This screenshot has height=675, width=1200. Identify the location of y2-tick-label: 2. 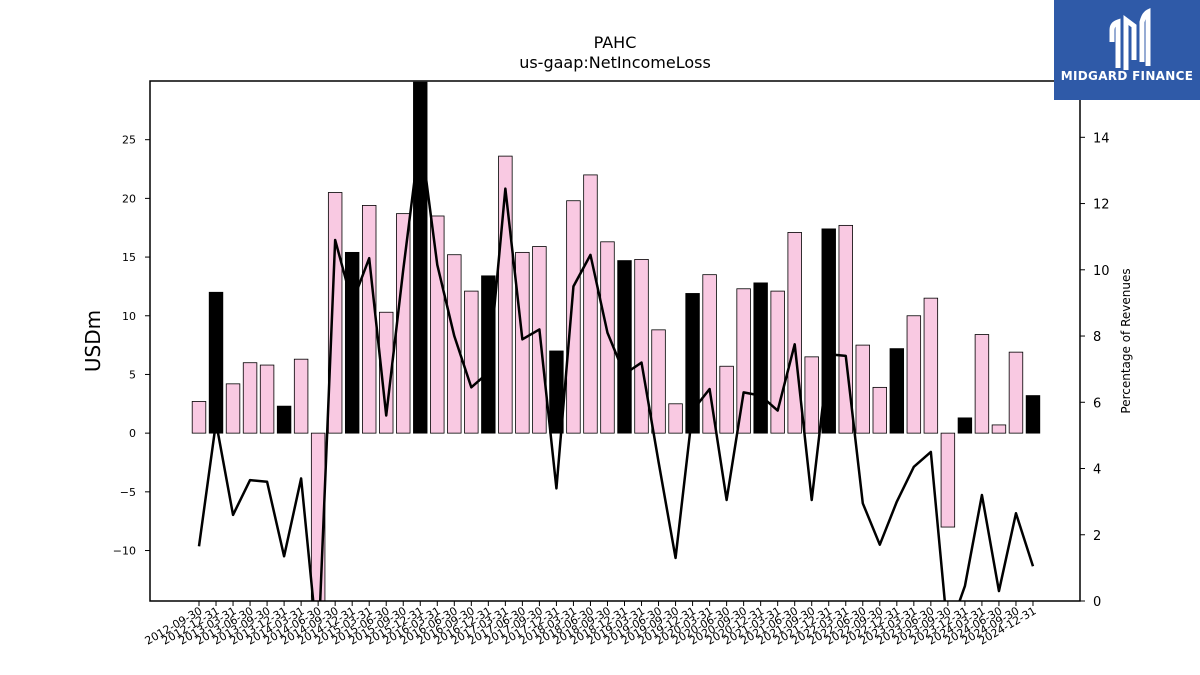
(1097, 536).